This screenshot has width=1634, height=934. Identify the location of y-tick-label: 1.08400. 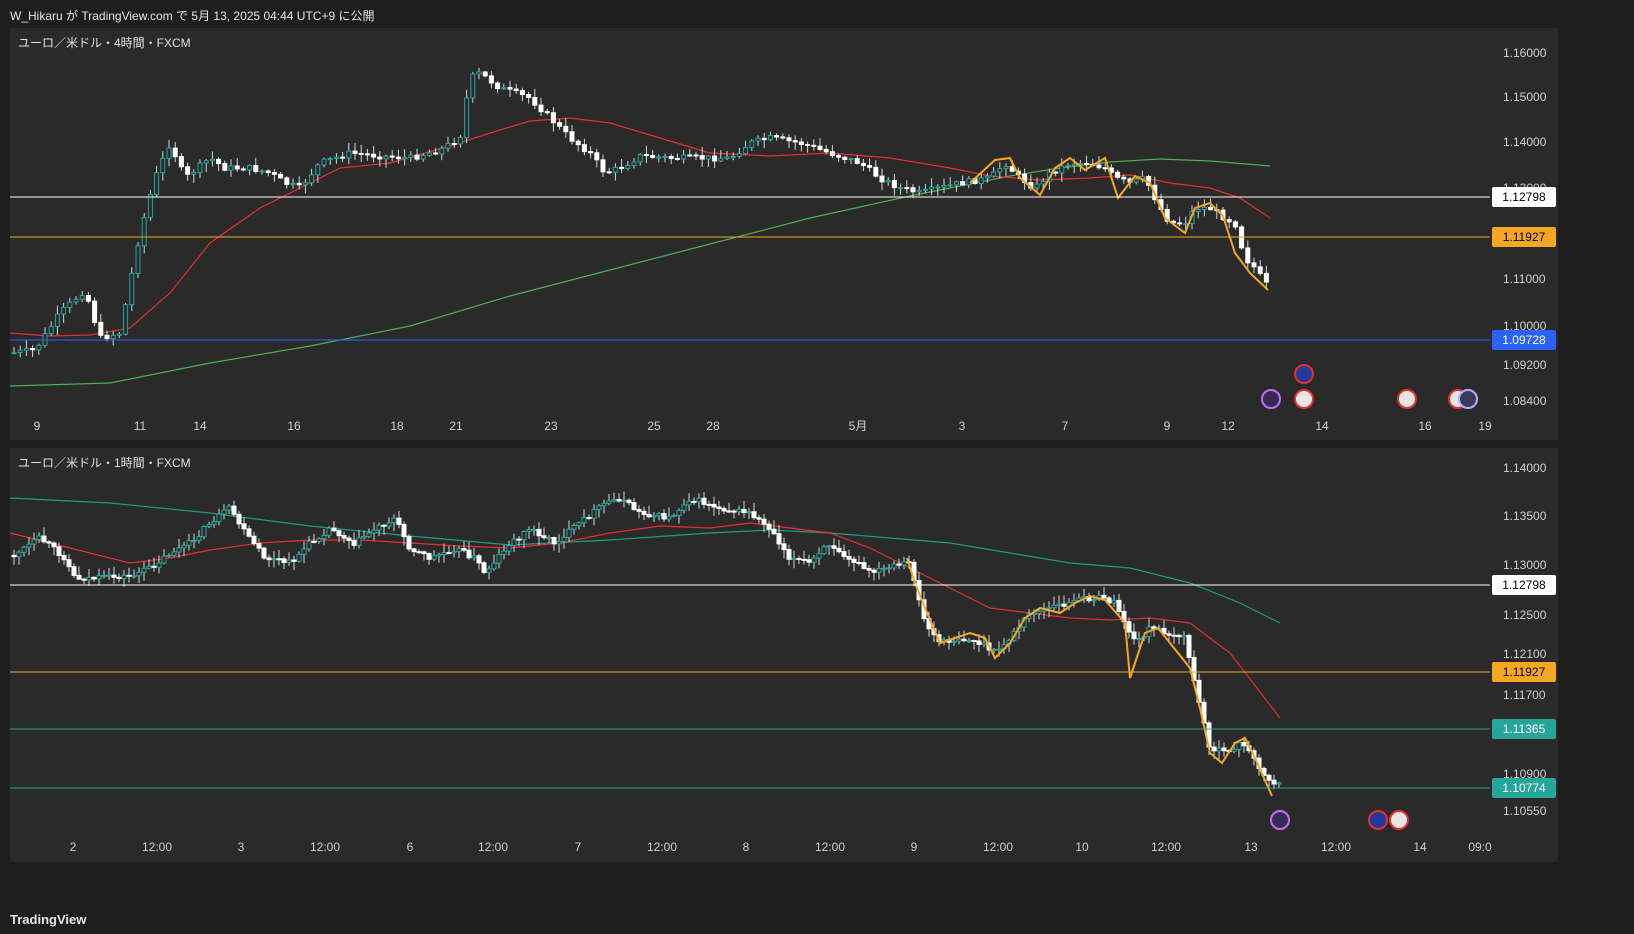
(1525, 401).